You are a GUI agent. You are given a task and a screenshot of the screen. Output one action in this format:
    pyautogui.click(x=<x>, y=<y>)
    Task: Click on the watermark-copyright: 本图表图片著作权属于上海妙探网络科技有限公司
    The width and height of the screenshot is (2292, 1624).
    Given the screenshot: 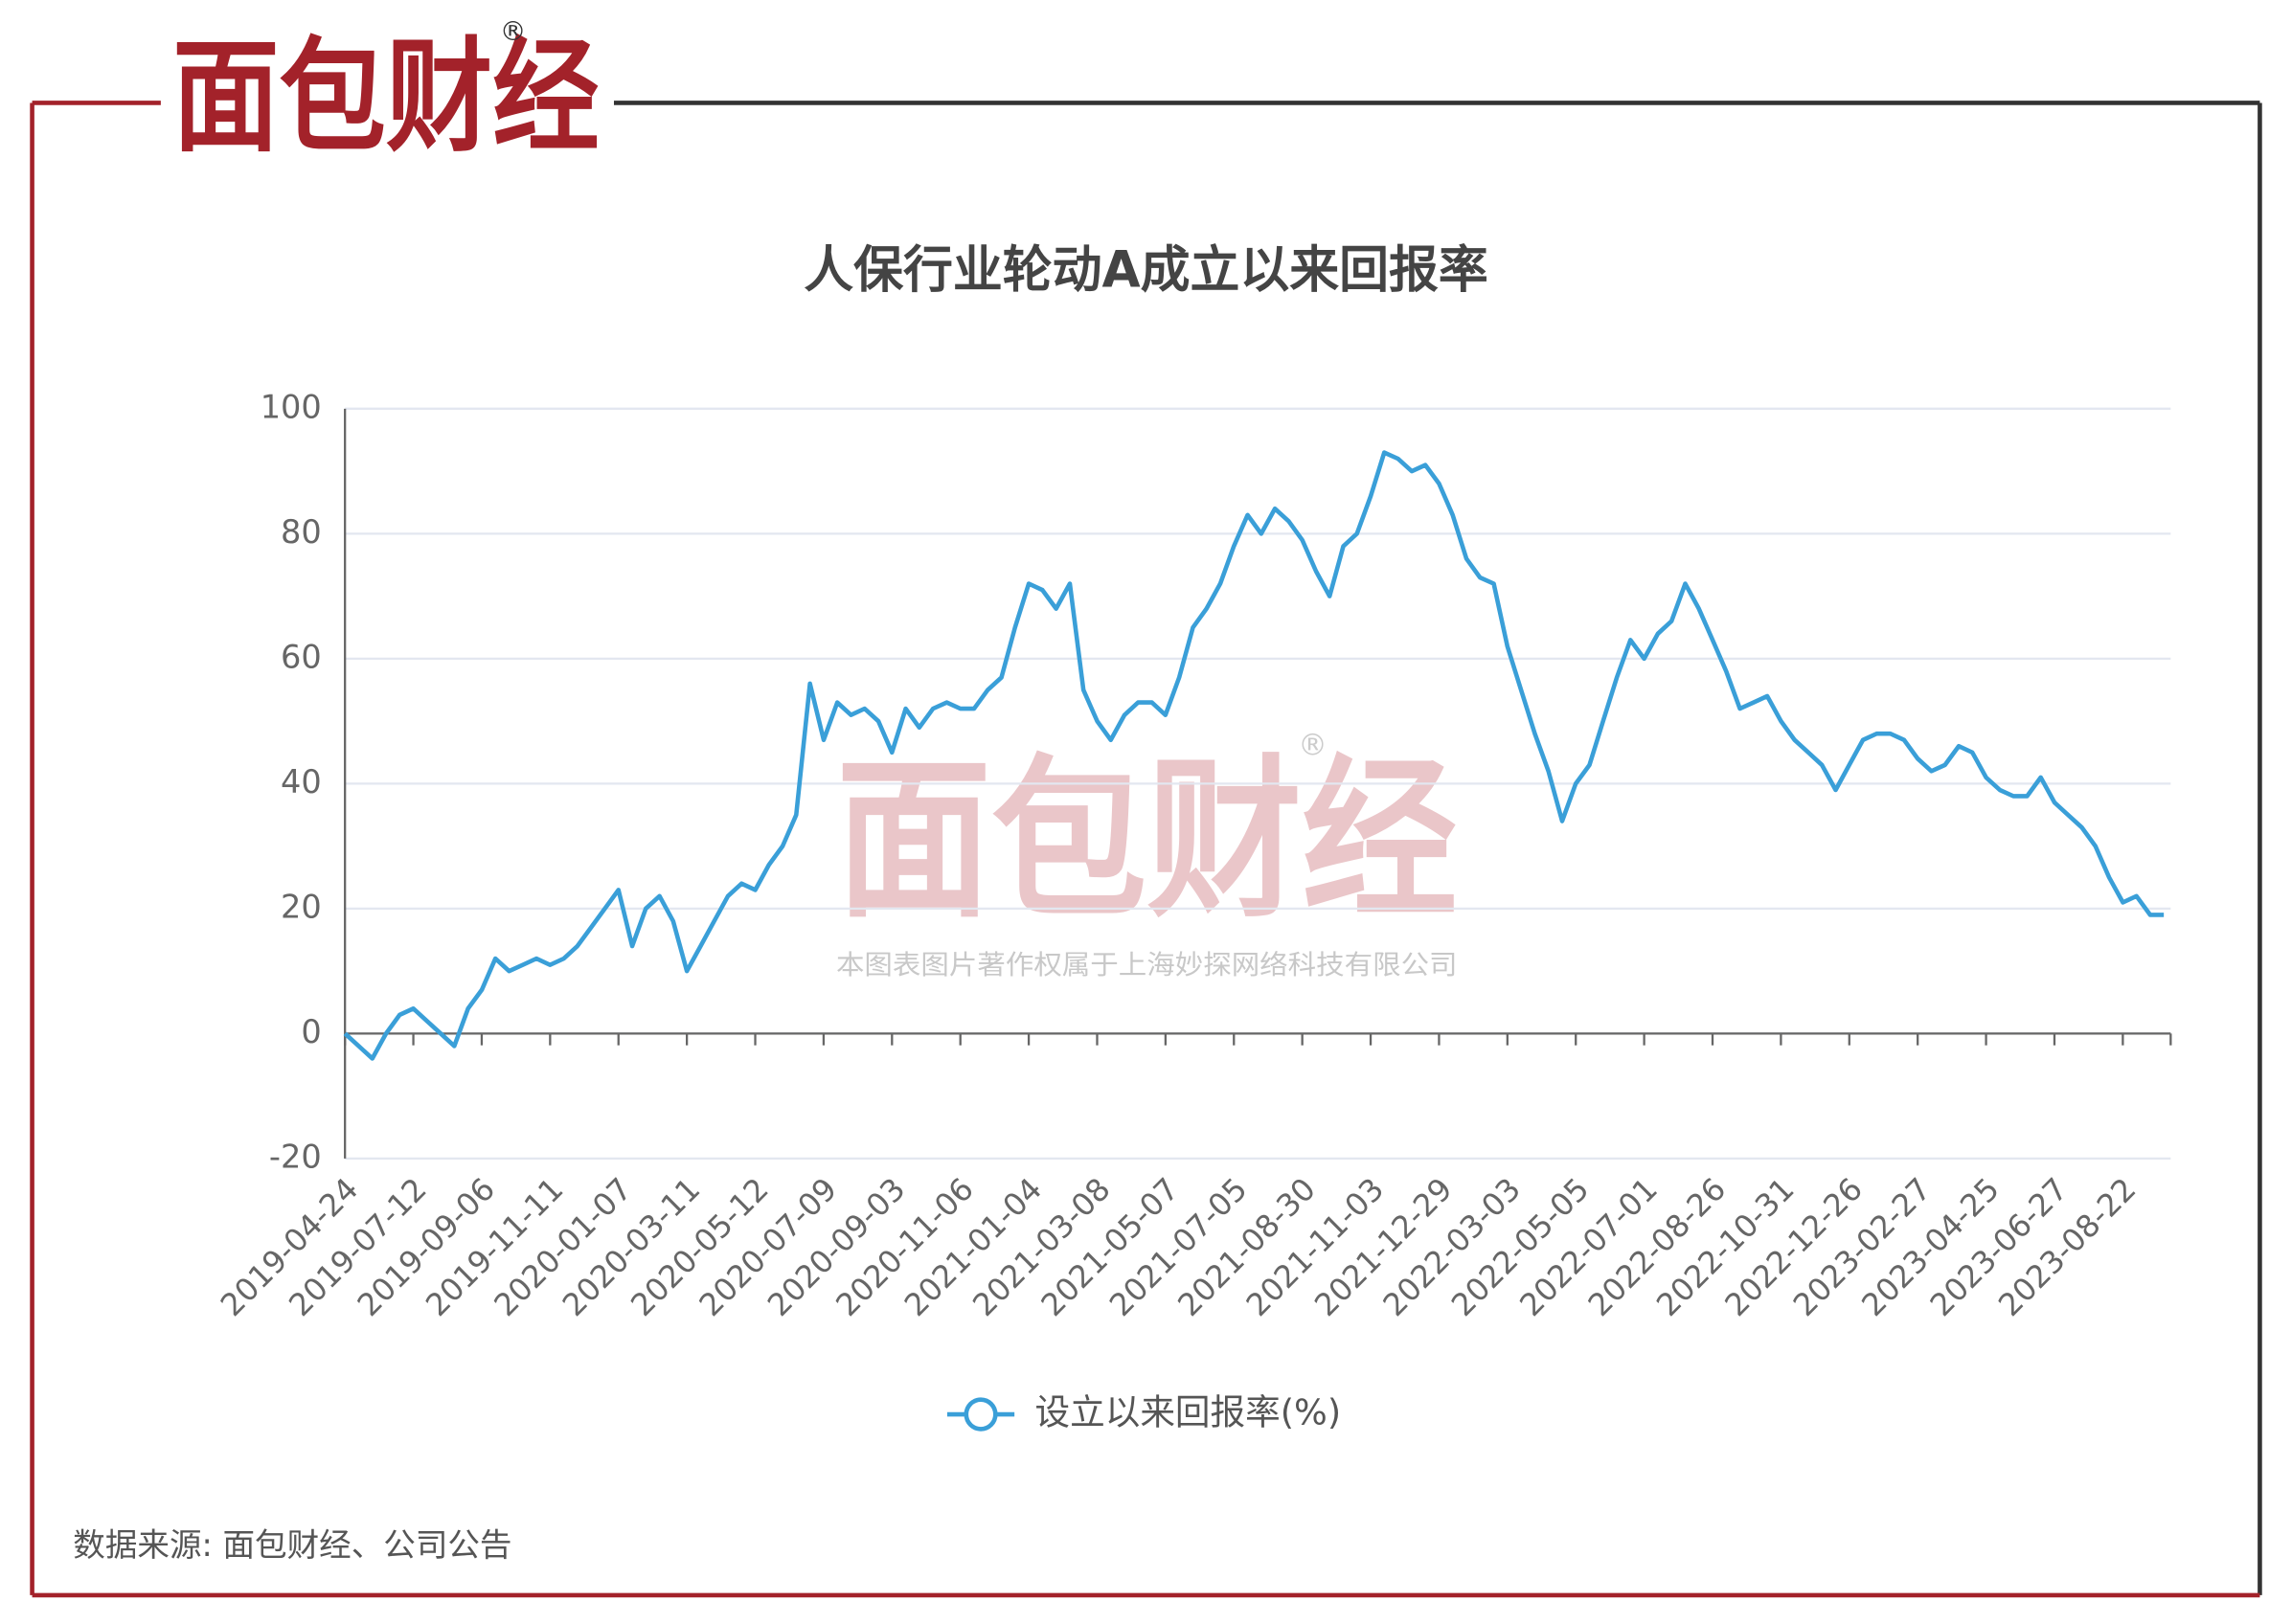 What is the action you would take?
    pyautogui.click(x=1147, y=965)
    